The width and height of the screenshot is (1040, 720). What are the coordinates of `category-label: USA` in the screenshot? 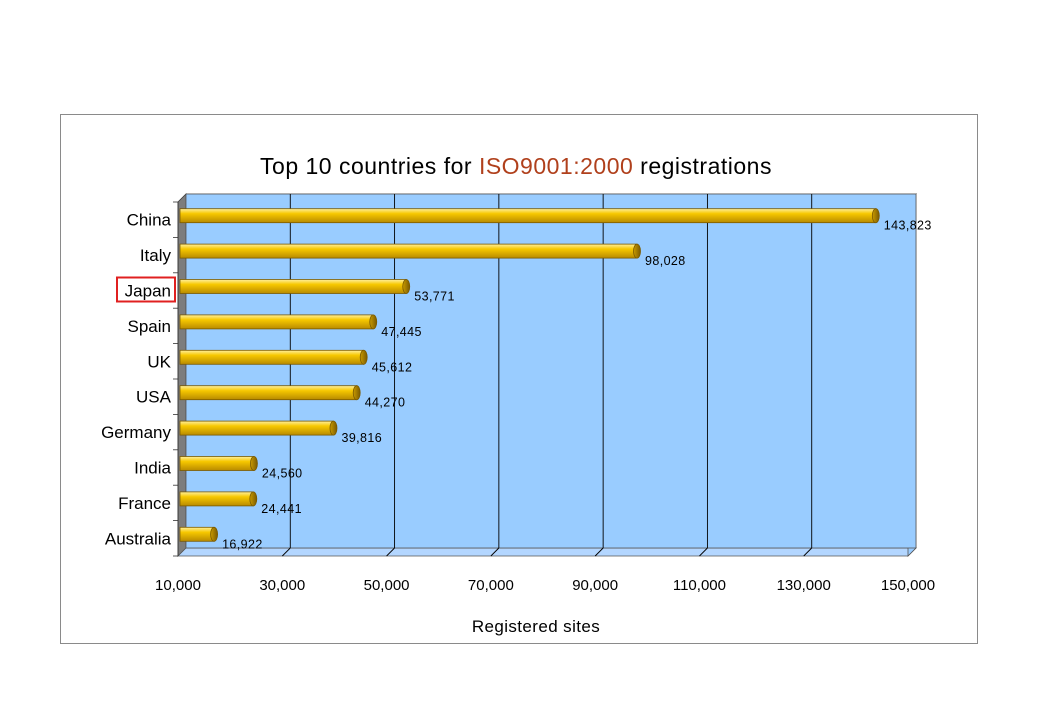 It's located at (154, 397).